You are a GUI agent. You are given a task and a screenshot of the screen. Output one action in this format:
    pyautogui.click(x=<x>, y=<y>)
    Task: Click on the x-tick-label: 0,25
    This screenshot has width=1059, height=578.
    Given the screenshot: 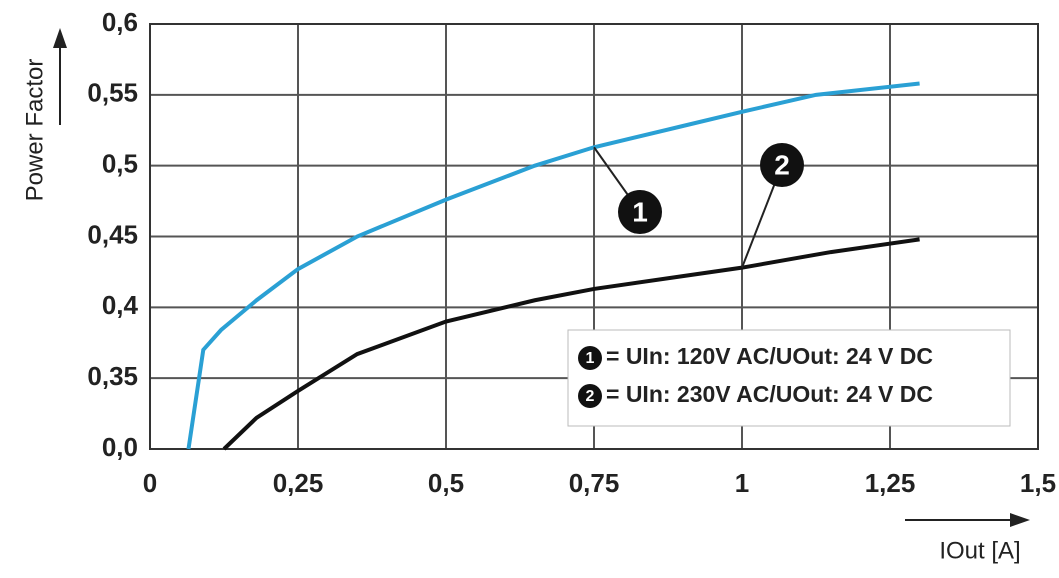 What is the action you would take?
    pyautogui.click(x=298, y=483)
    